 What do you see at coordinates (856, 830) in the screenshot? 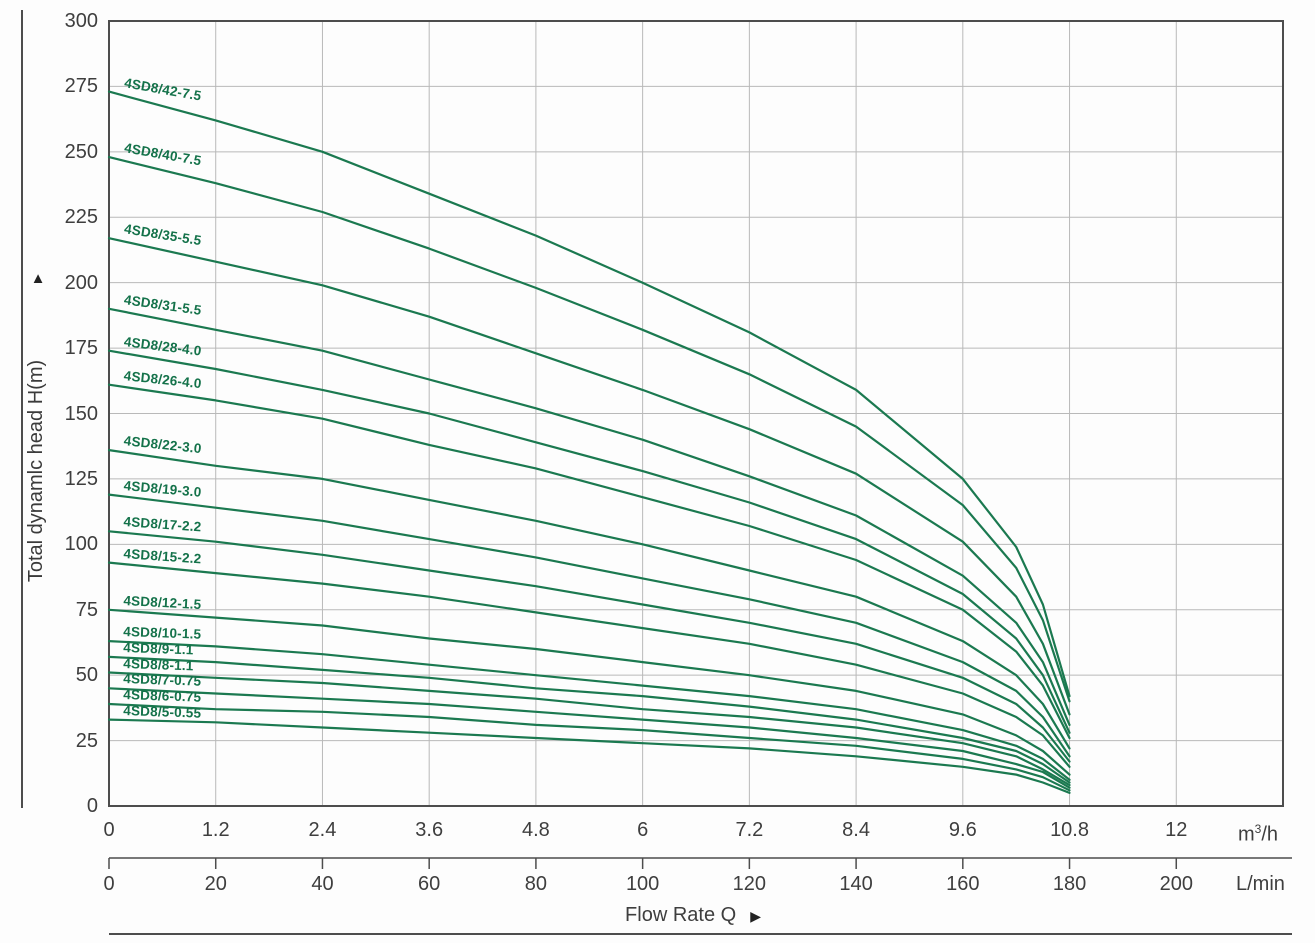
I see `x-axis-m3h-tick-label: 8.4` at bounding box center [856, 830].